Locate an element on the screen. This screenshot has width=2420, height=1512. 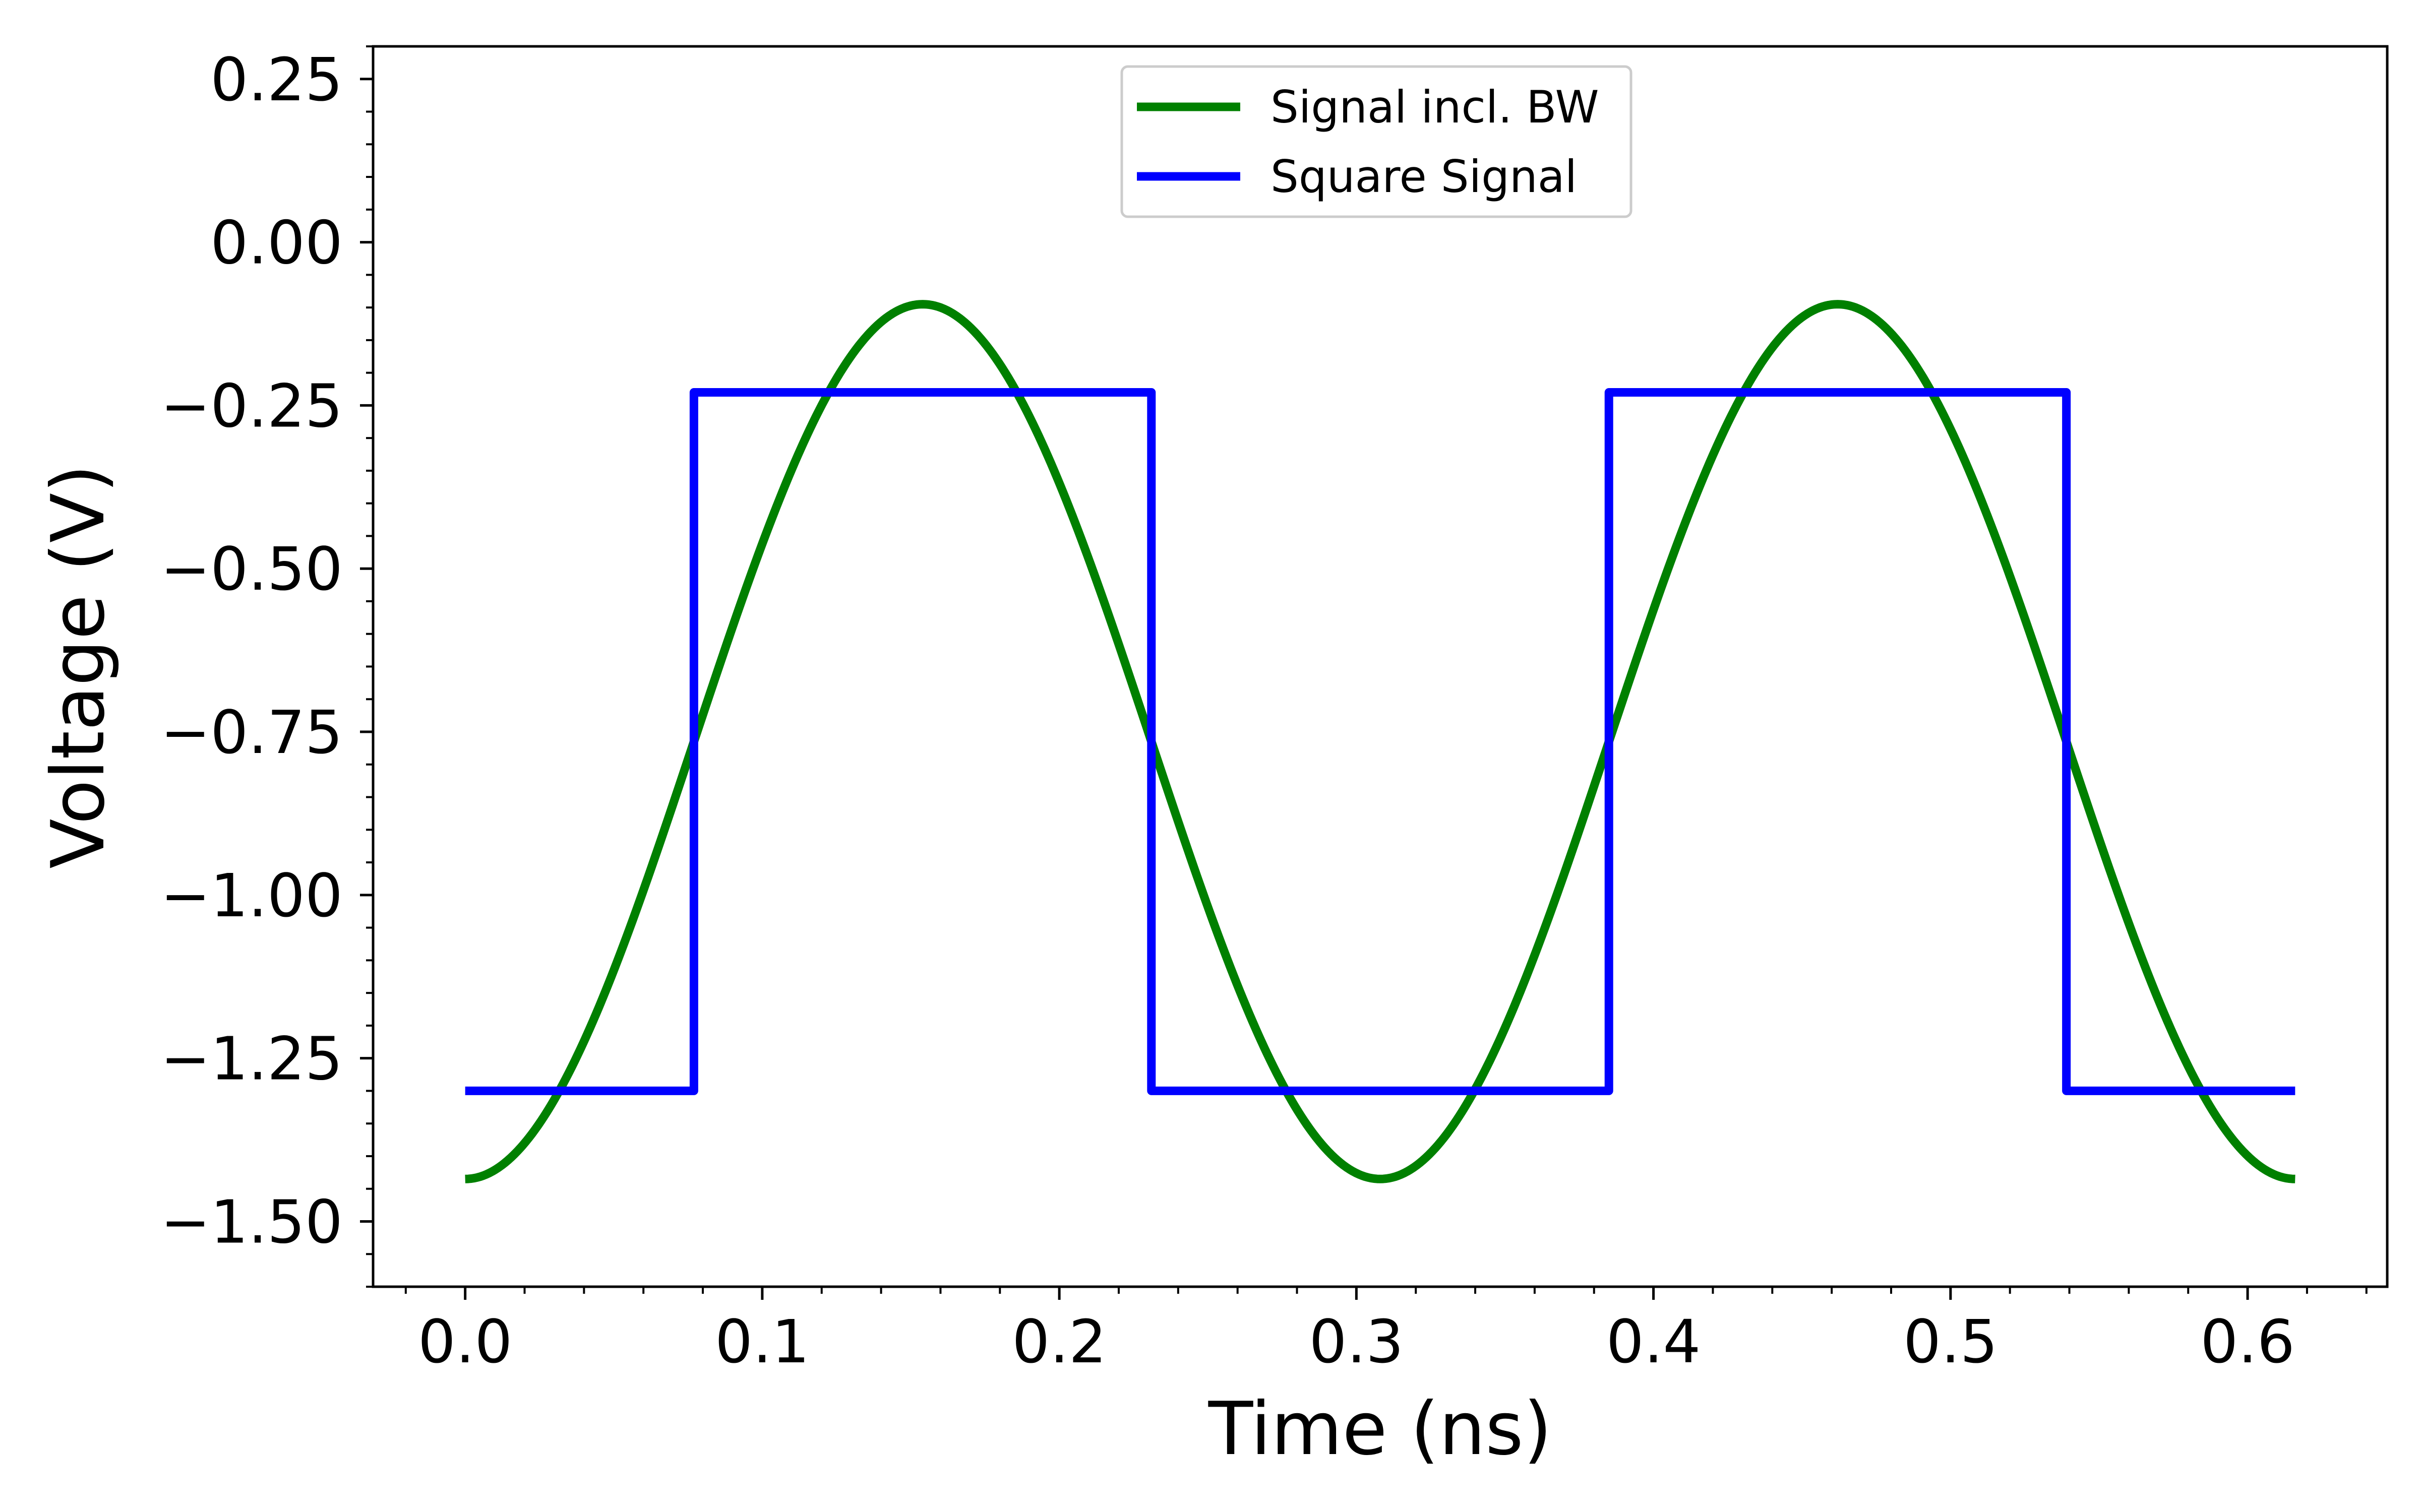
y-tick-label: −0.50 is located at coordinates (251, 569).